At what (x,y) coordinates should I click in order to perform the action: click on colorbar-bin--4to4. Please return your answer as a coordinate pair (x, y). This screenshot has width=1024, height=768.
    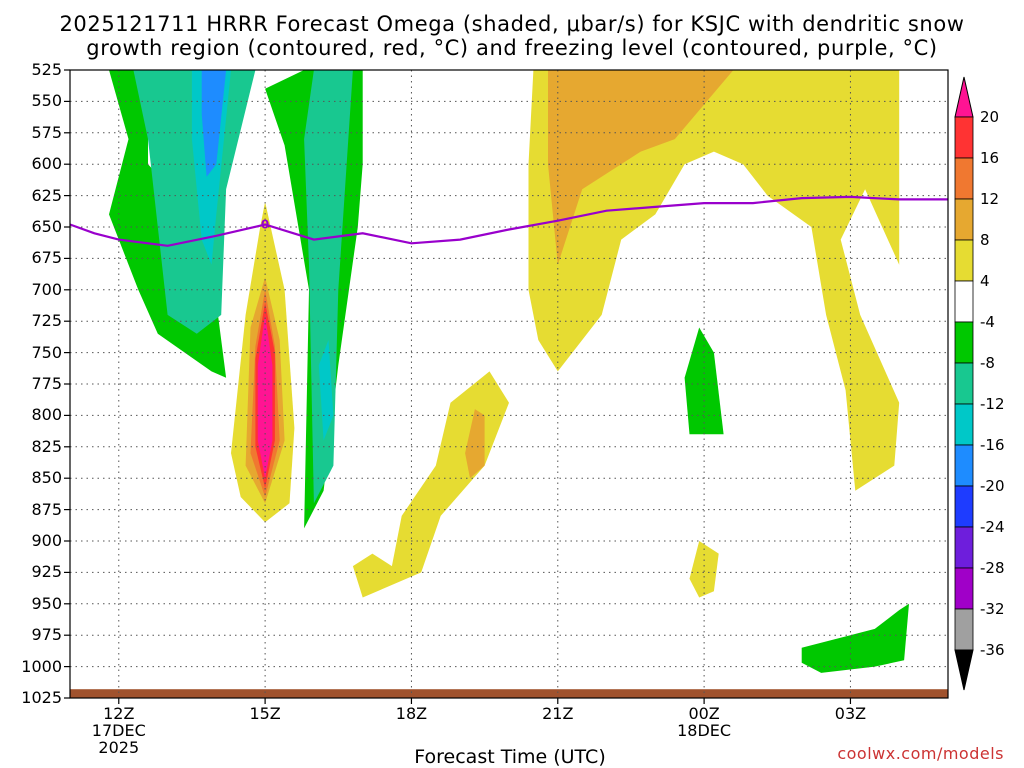
    Looking at the image, I should click on (964, 301).